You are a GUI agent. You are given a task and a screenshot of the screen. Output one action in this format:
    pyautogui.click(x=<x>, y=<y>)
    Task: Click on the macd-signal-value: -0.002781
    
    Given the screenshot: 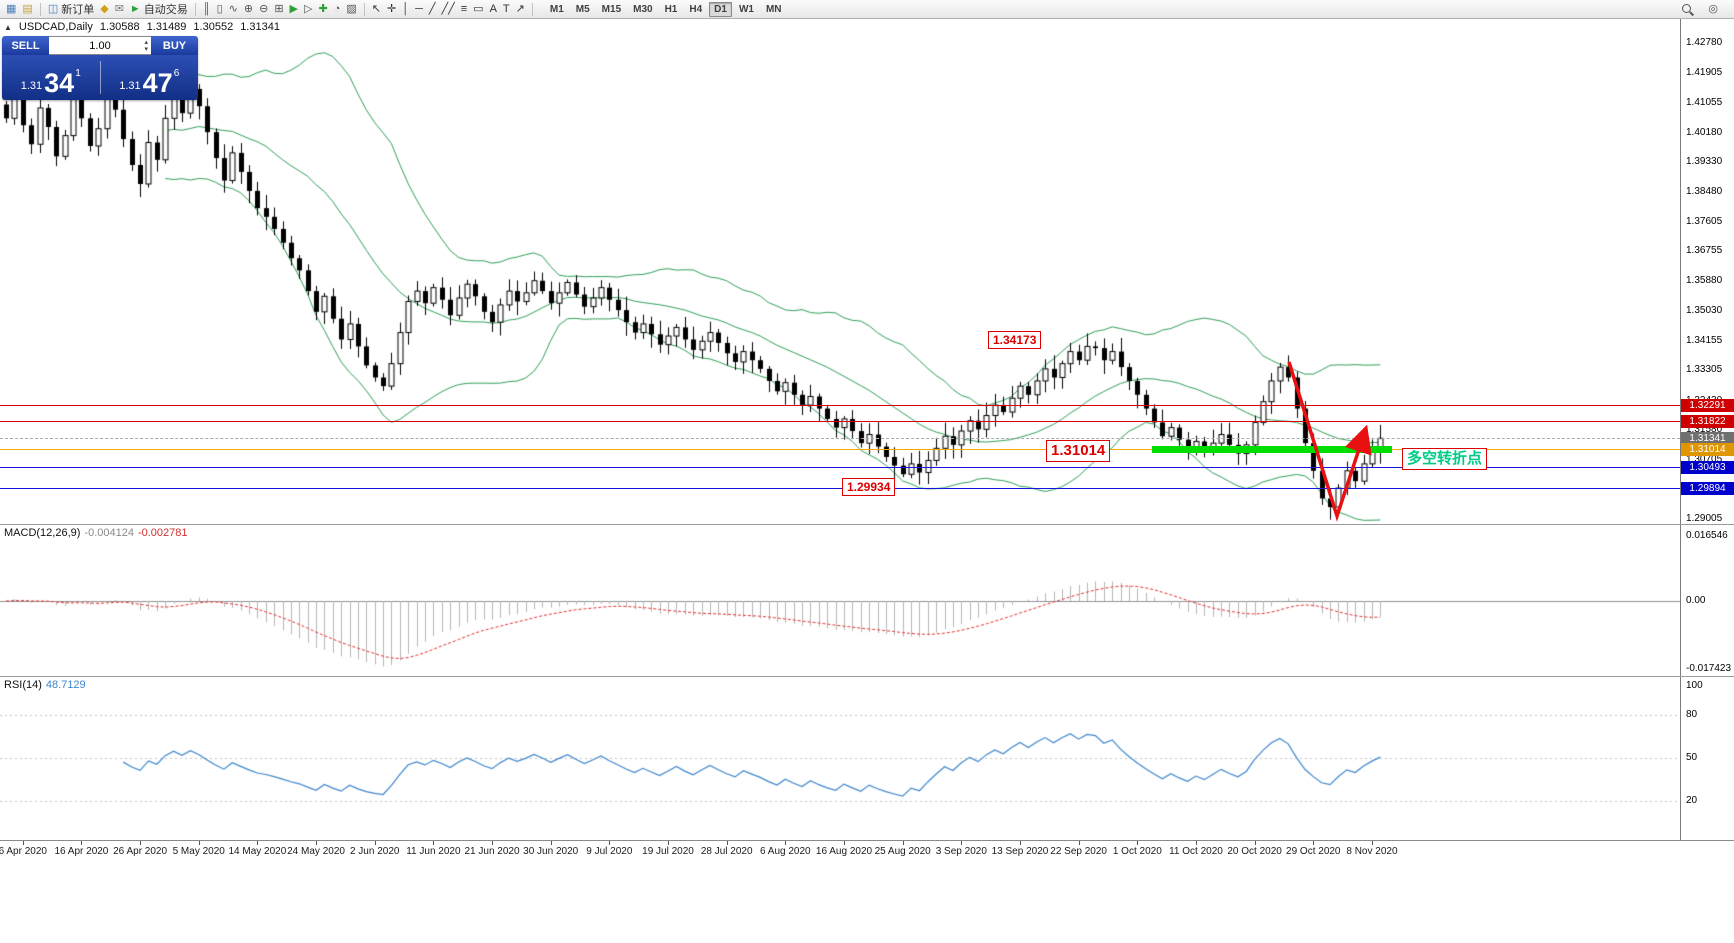 What is the action you would take?
    pyautogui.click(x=162, y=533)
    